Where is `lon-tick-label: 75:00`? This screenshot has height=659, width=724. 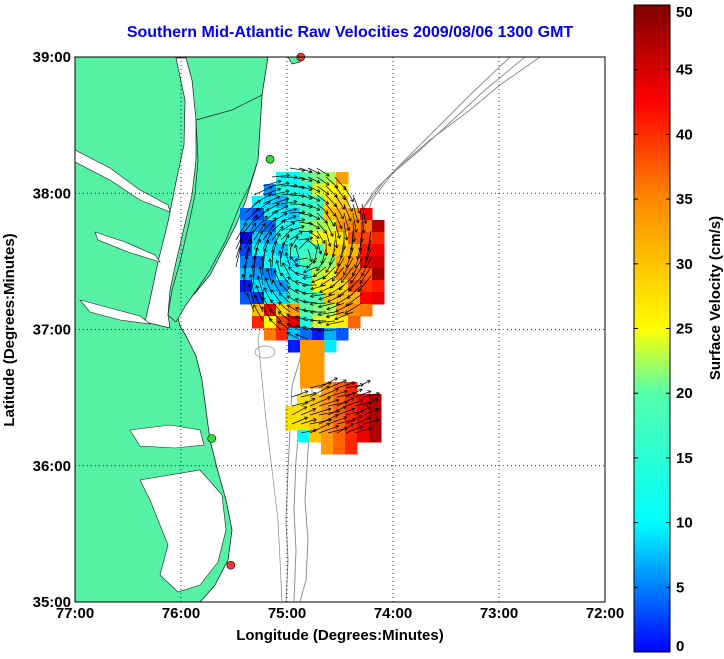 lon-tick-label: 75:00 is located at coordinates (287, 613).